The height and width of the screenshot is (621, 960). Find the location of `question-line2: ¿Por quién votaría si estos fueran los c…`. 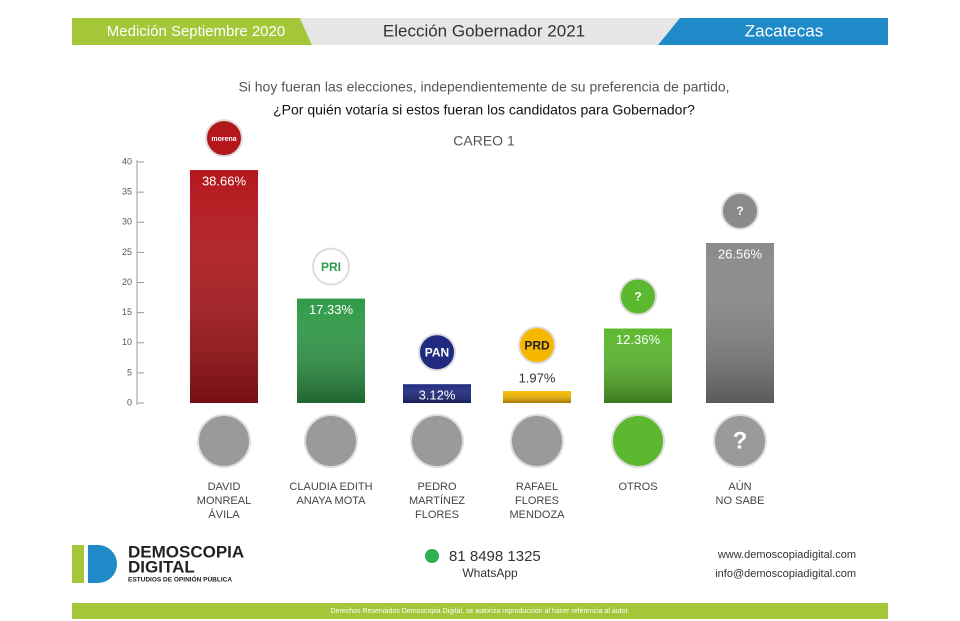

question-line2: ¿Por quién votaría si estos fueran los c… is located at coordinates (484, 110).